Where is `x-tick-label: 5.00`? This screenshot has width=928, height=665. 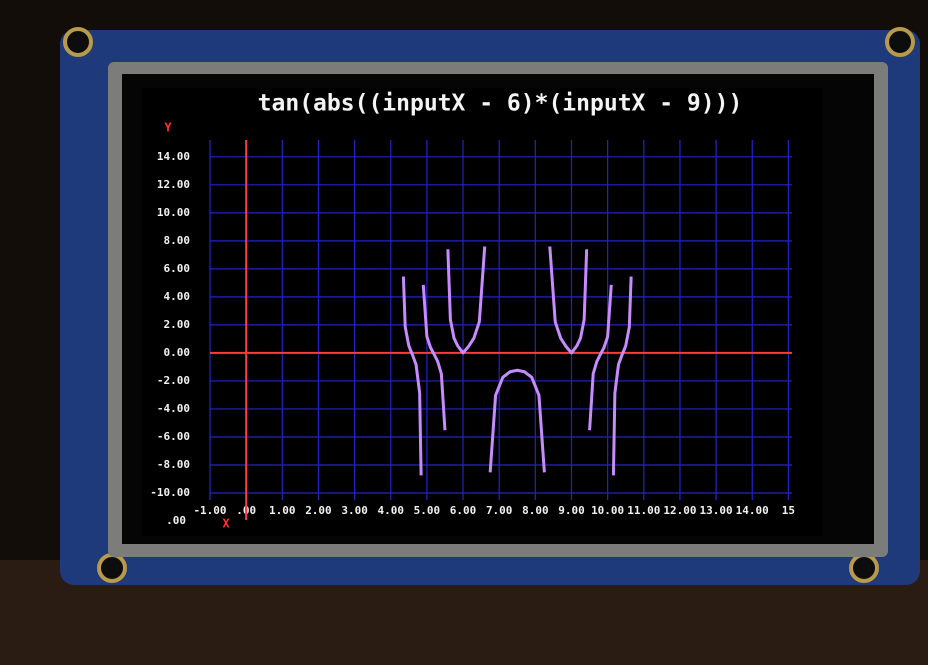
x-tick-label: 5.00 is located at coordinates (427, 510).